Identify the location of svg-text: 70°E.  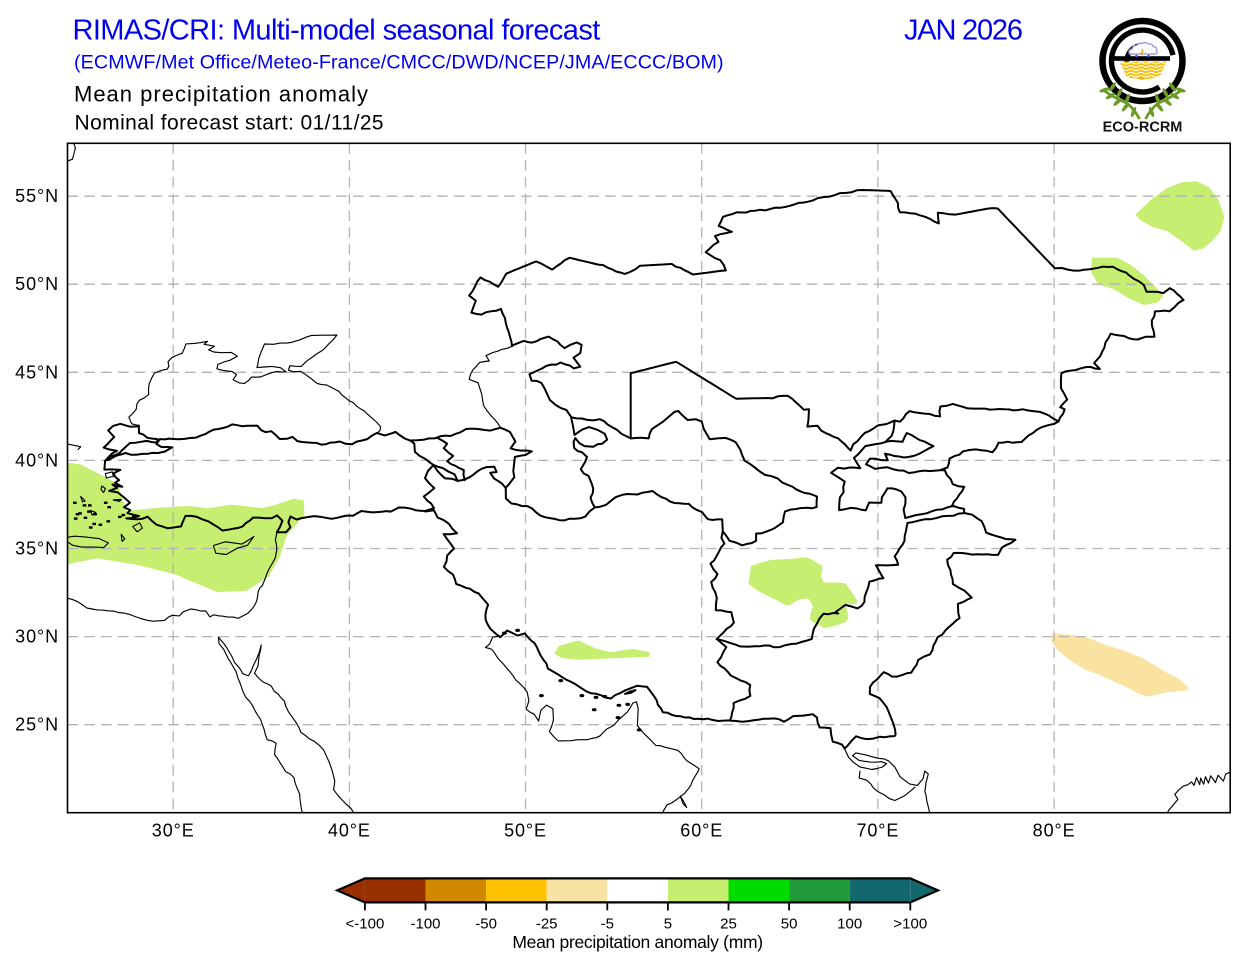
(877, 831).